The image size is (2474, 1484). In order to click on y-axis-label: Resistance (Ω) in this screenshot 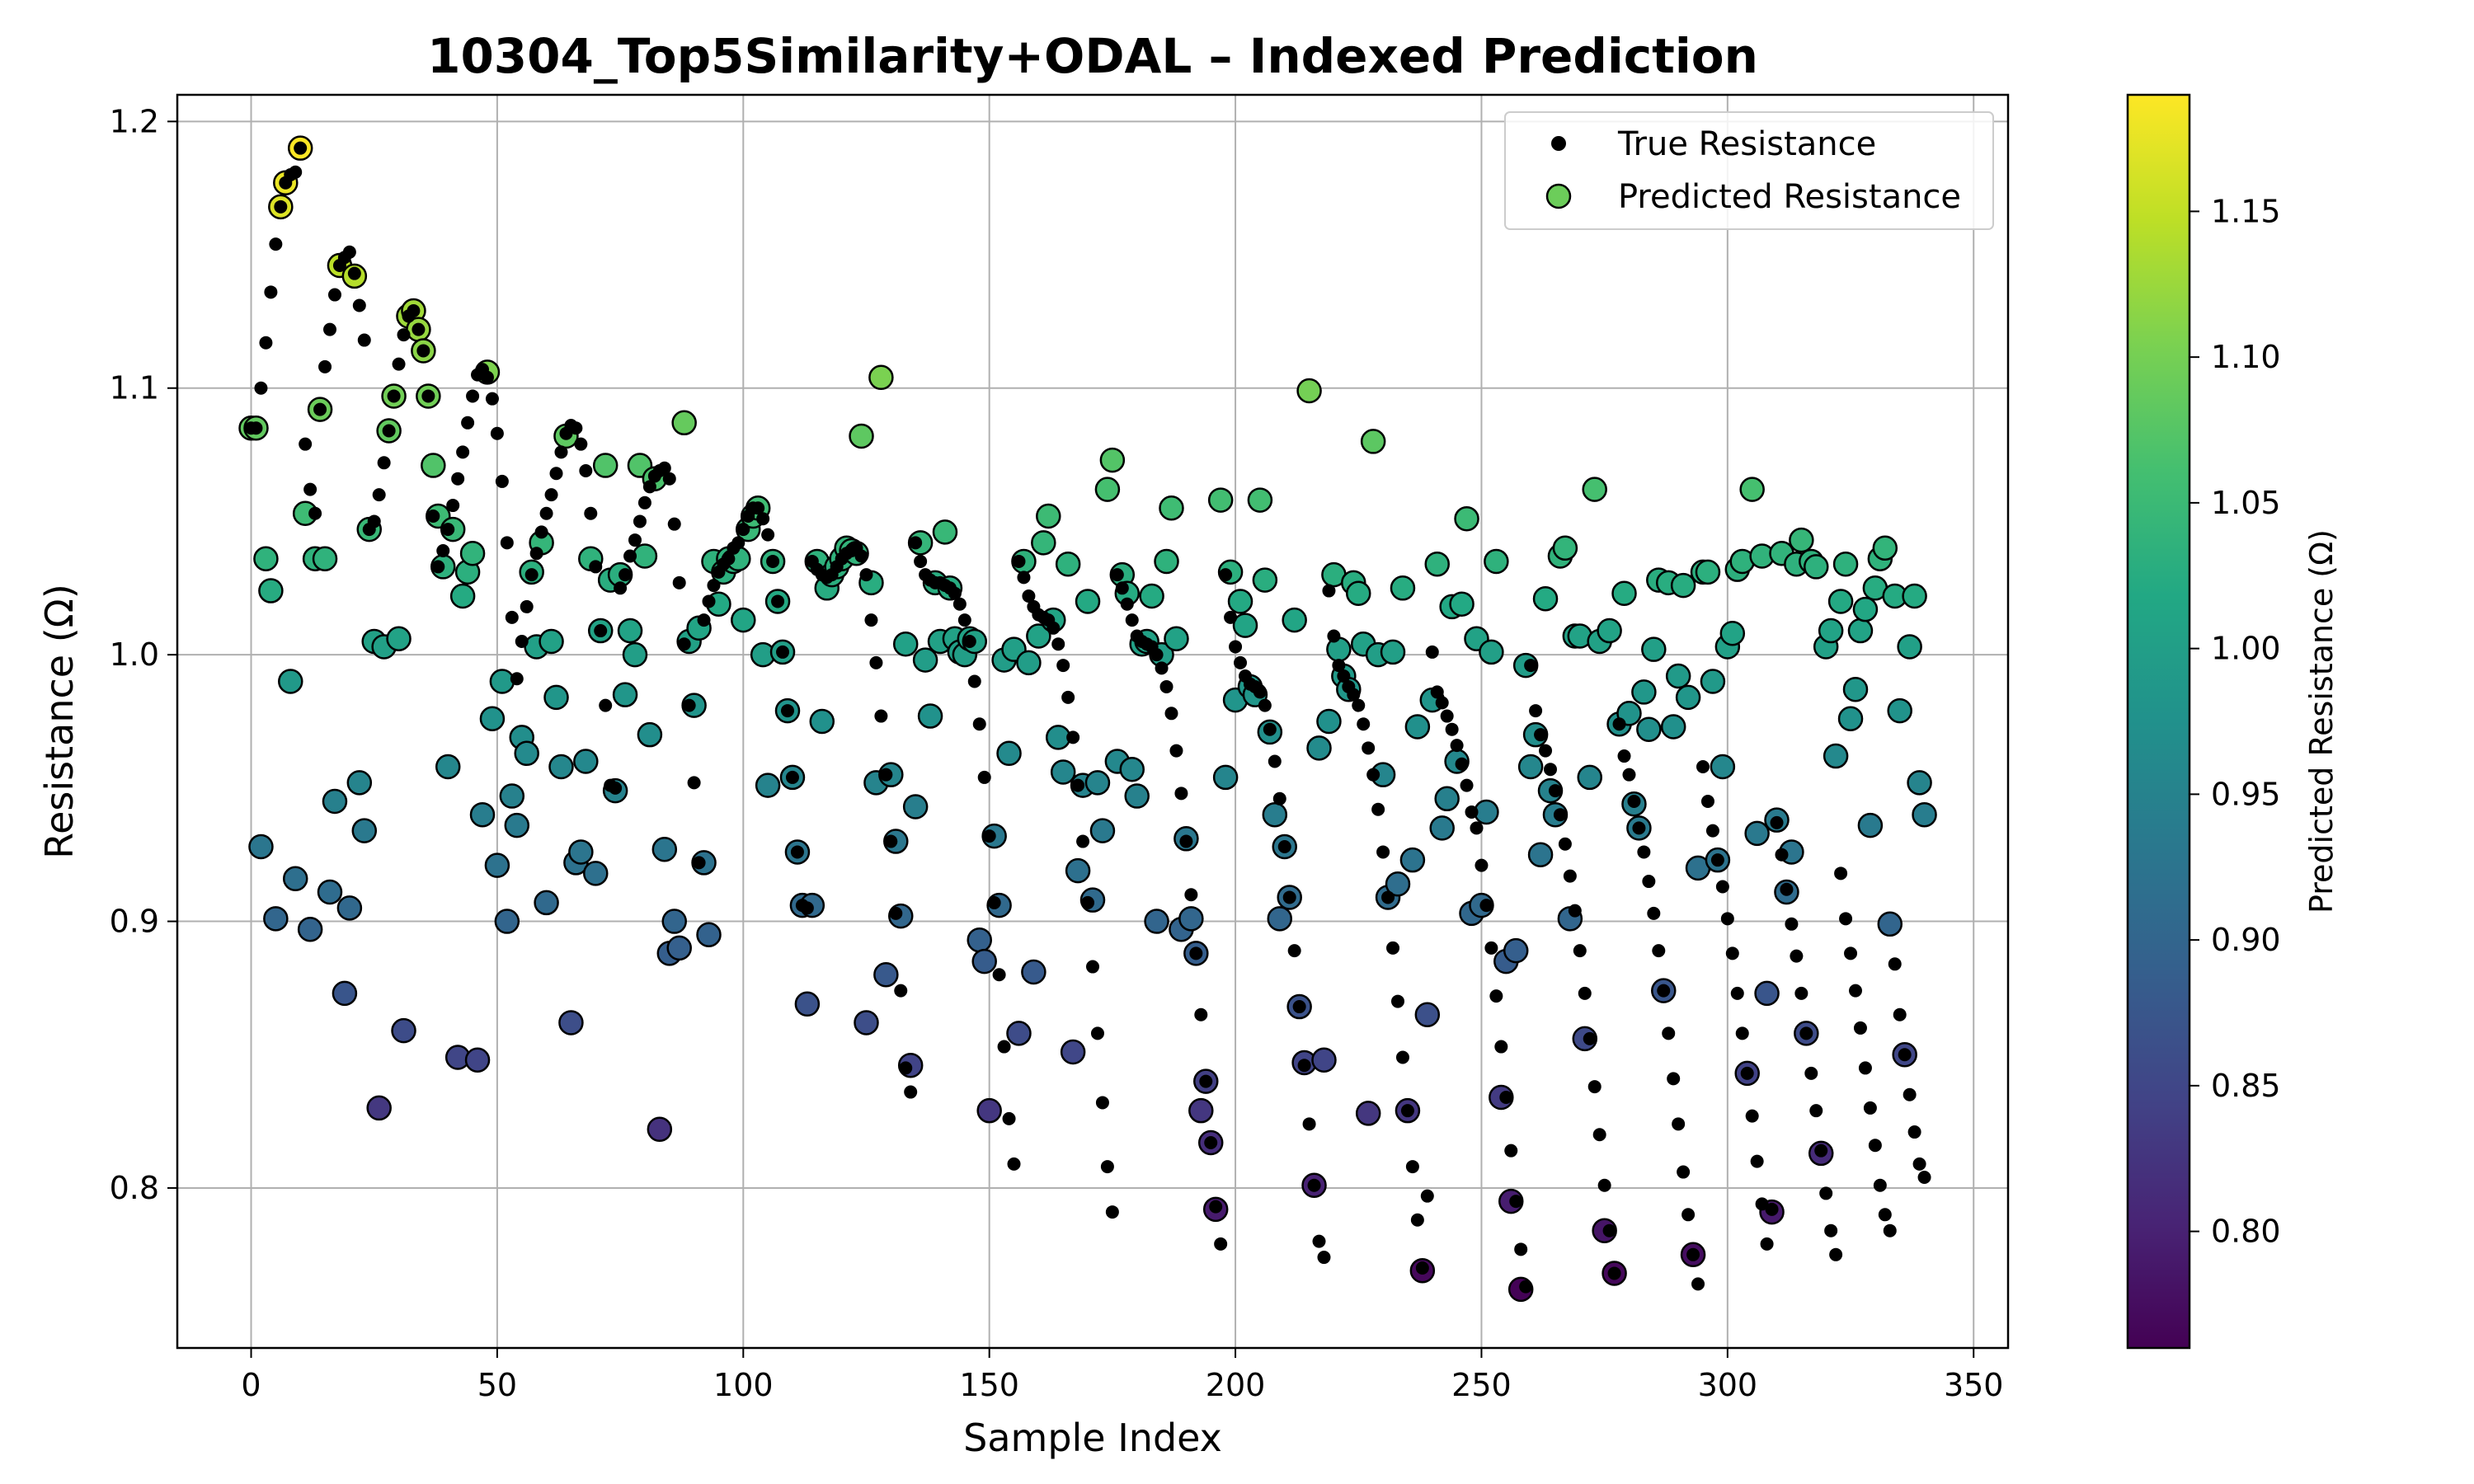, I will do `click(59, 721)`.